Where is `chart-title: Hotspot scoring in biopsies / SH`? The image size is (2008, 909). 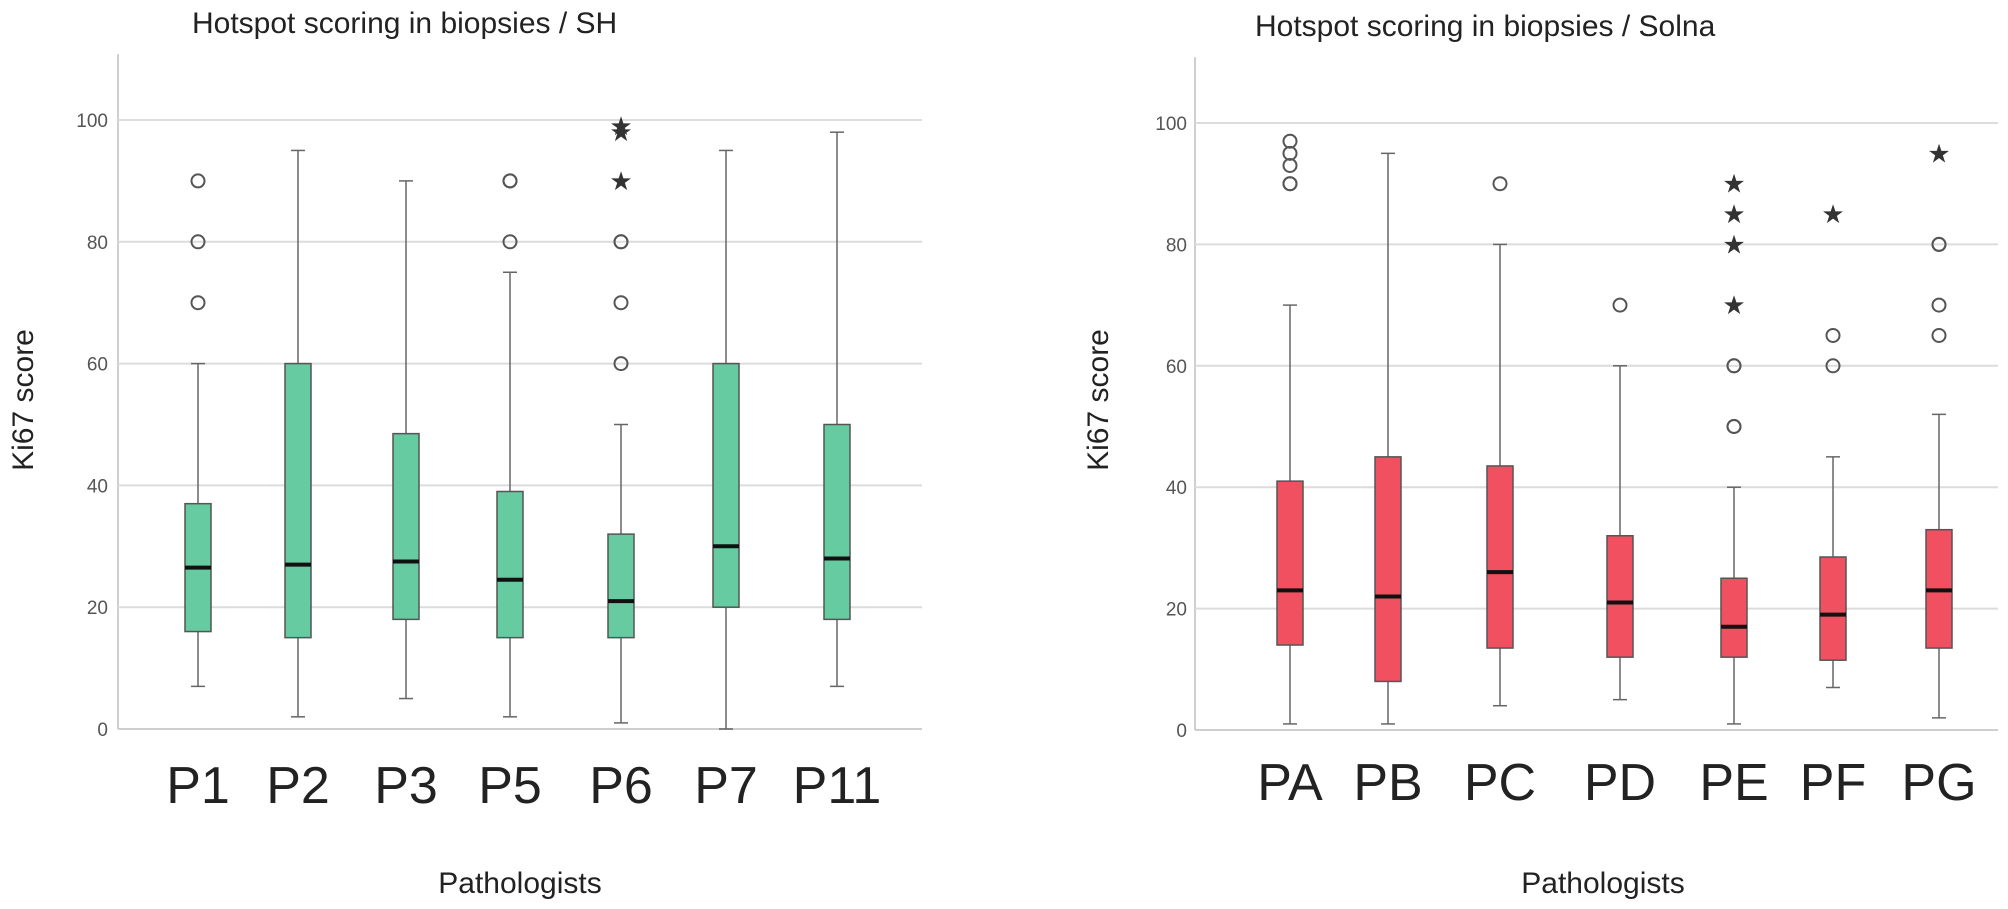 chart-title: Hotspot scoring in biopsies / SH is located at coordinates (404, 23).